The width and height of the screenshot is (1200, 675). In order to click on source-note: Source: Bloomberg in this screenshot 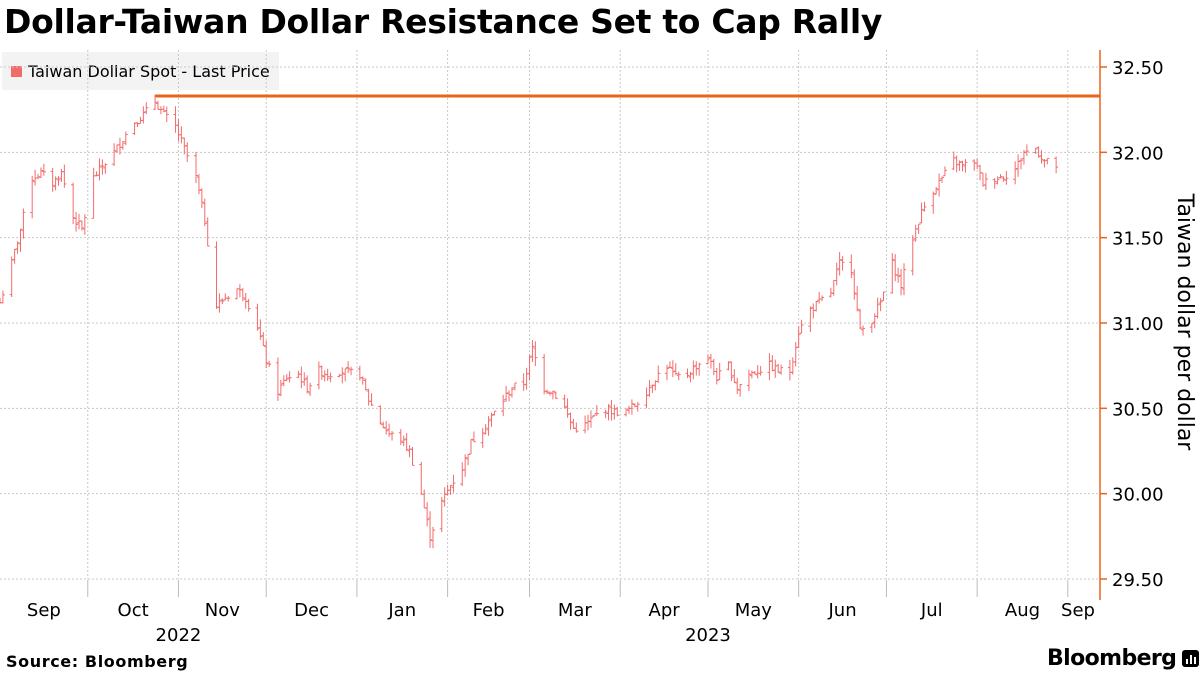, I will do `click(97, 661)`.